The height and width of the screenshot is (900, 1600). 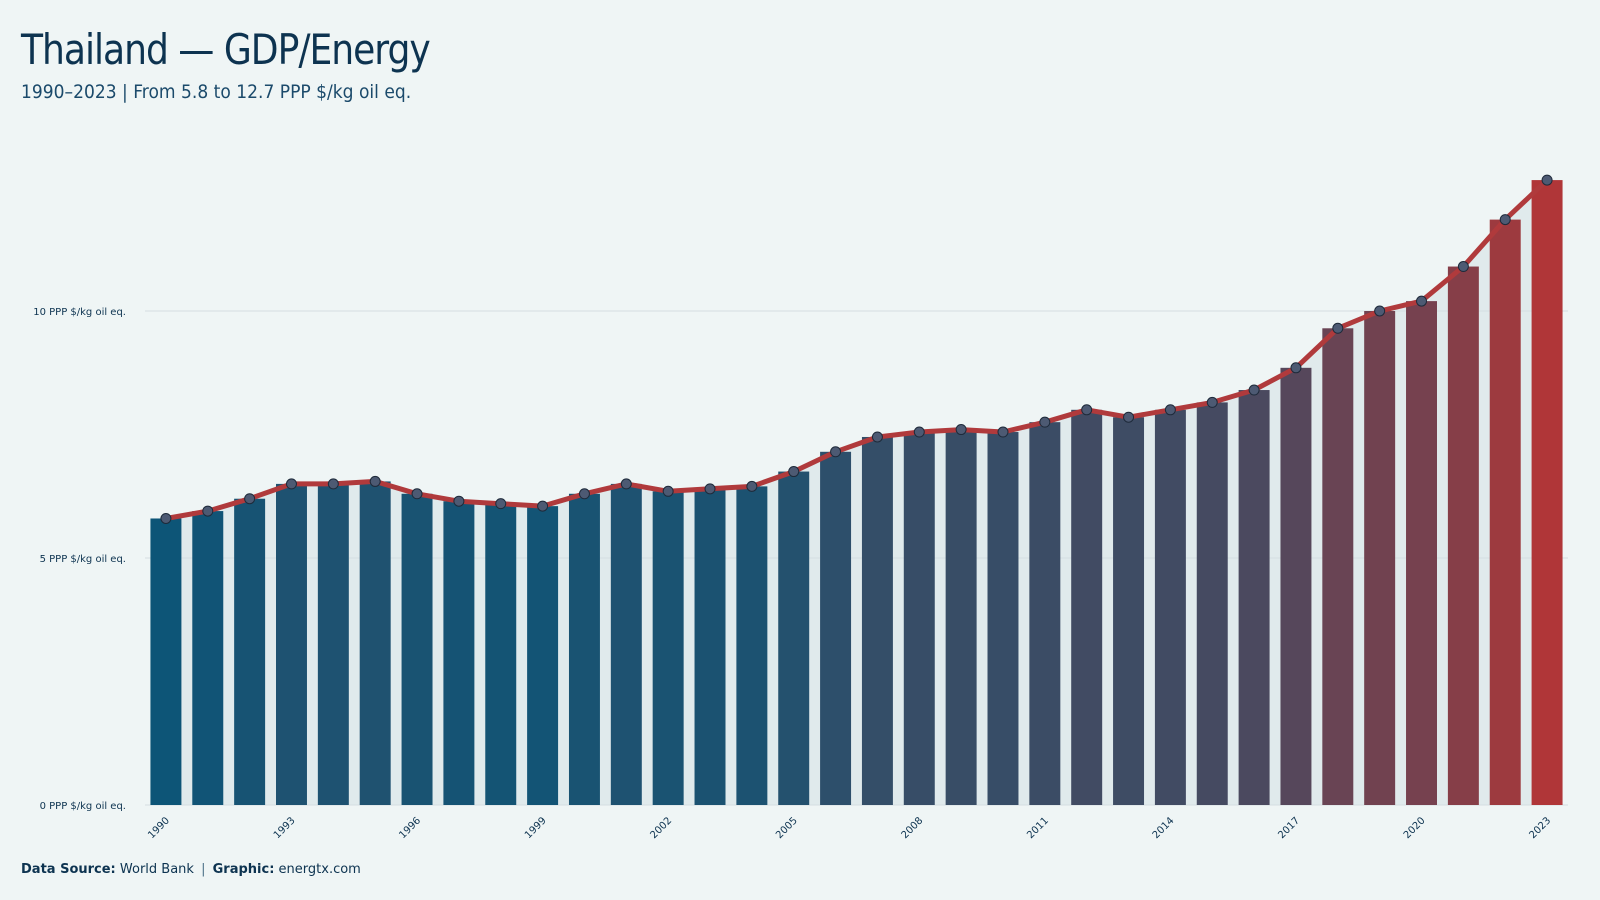 What do you see at coordinates (1463, 267) in the screenshot?
I see `point-2021` at bounding box center [1463, 267].